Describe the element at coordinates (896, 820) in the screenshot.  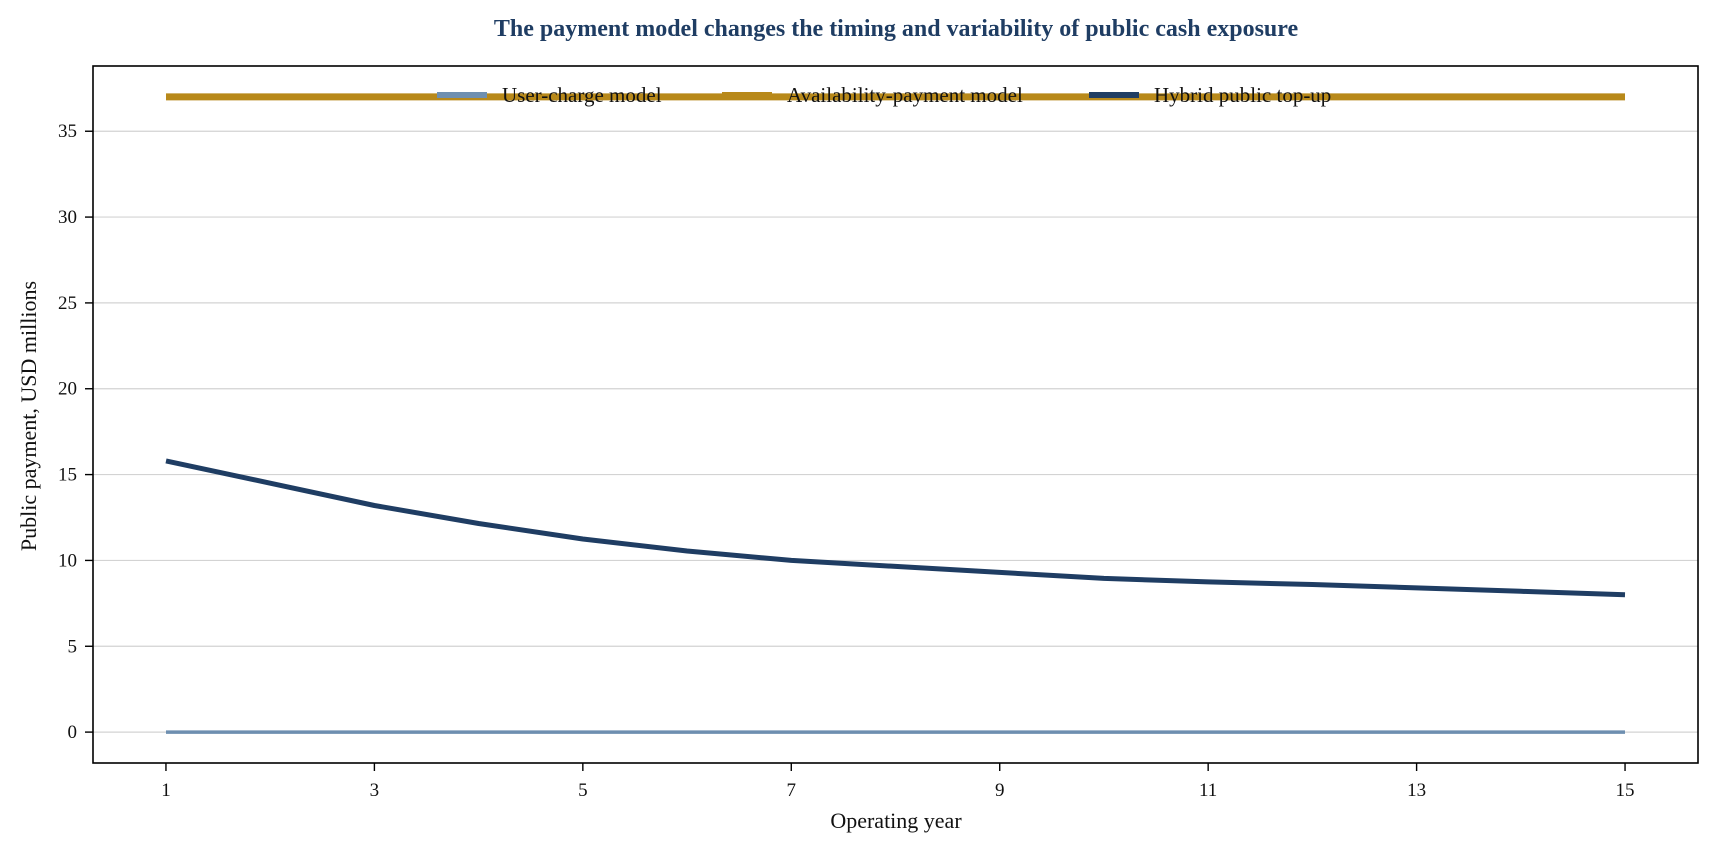
I see `x-axis-label: Operating year` at that location.